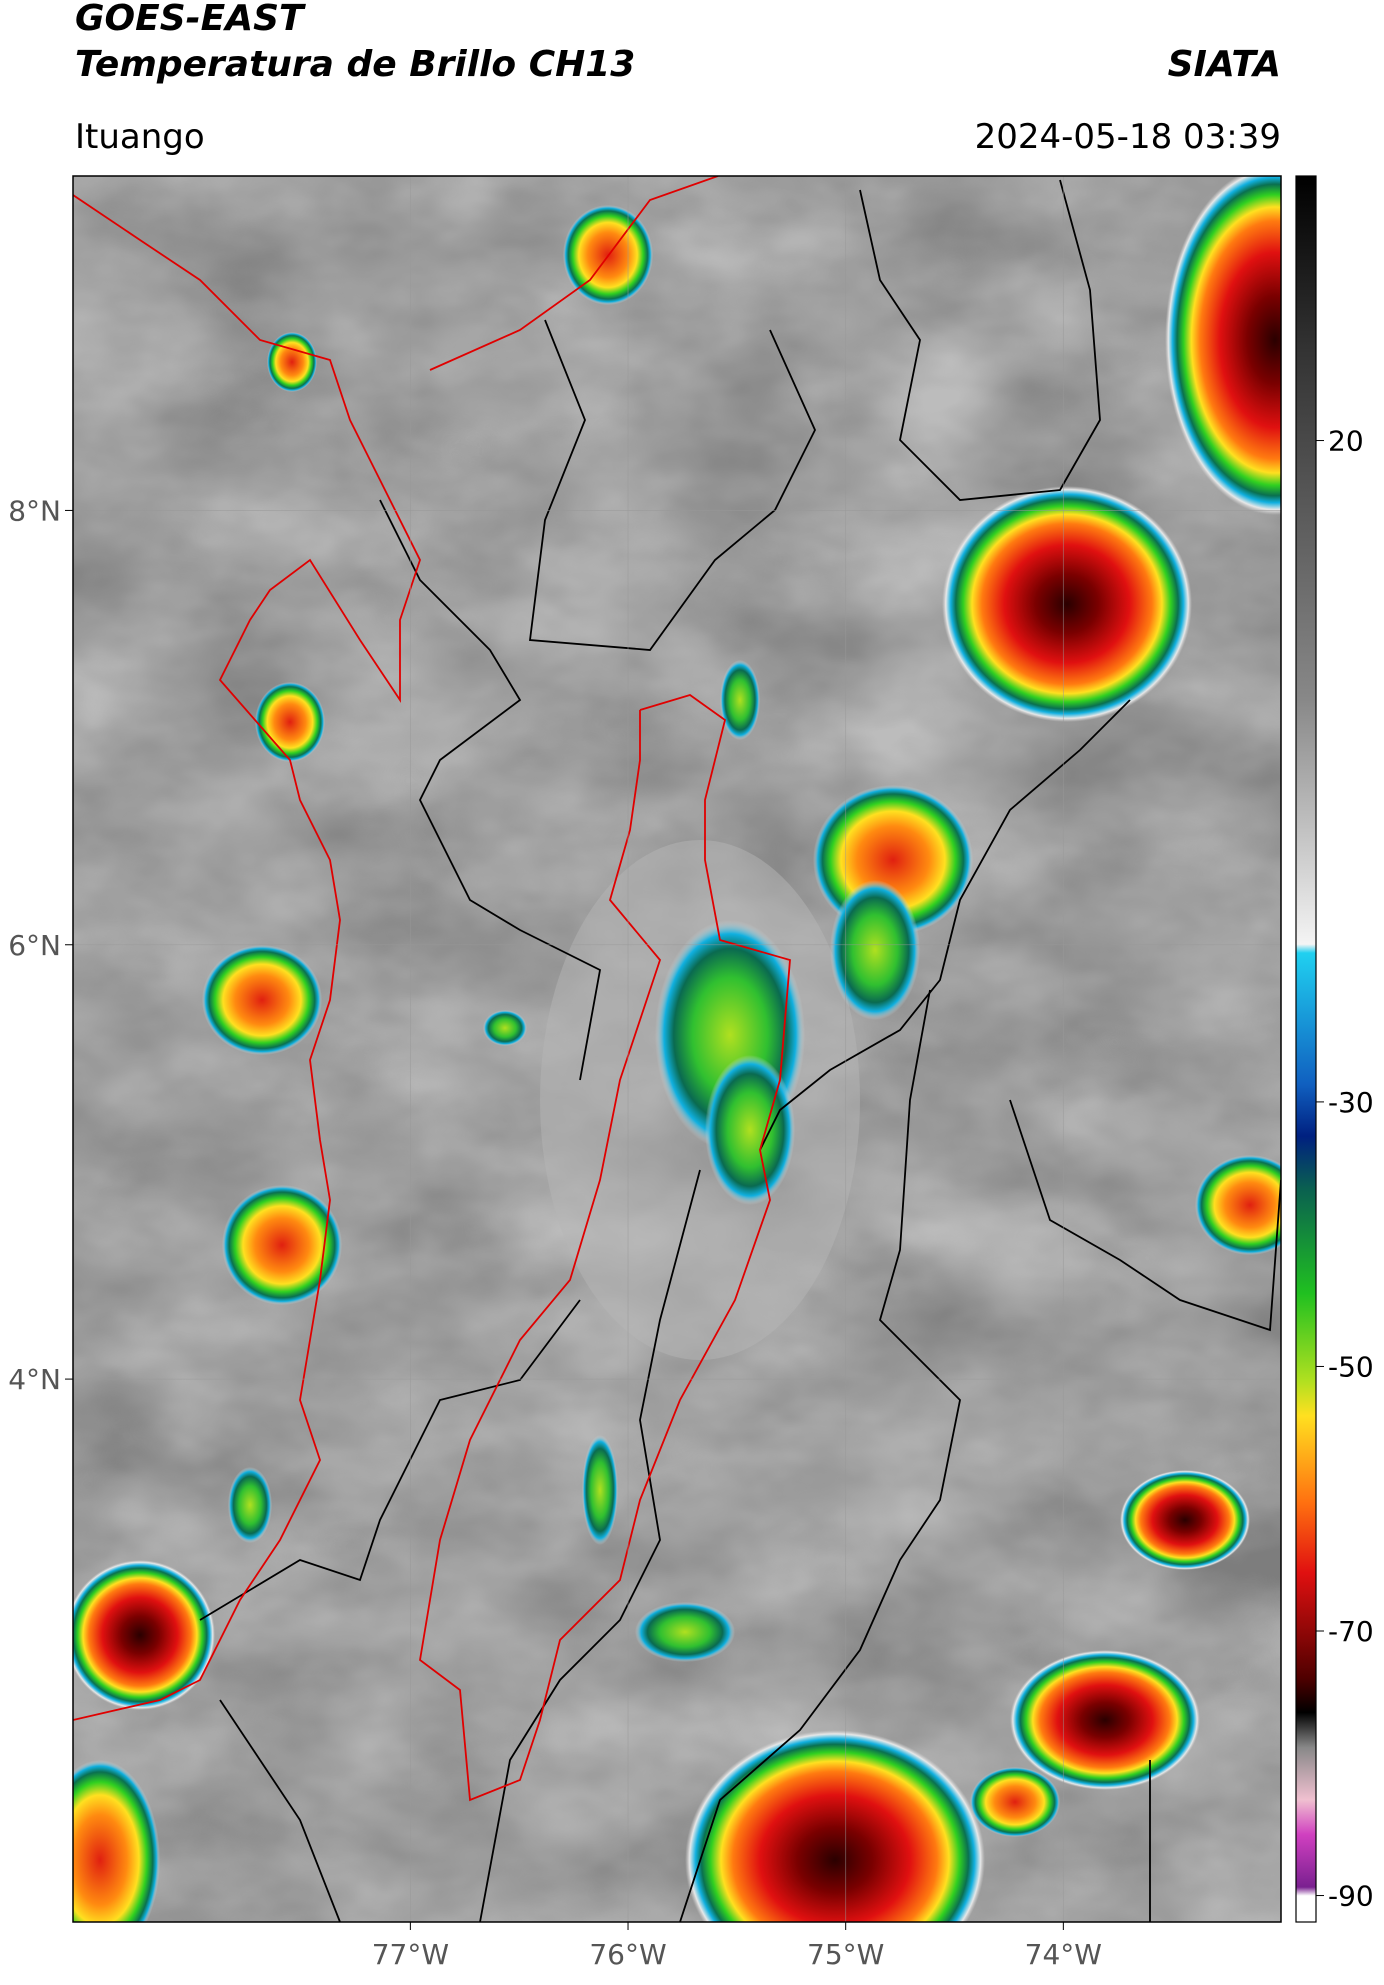 This screenshot has height=1985, width=1384. I want to click on x-tick-label: 74°W, so click(1063, 1954).